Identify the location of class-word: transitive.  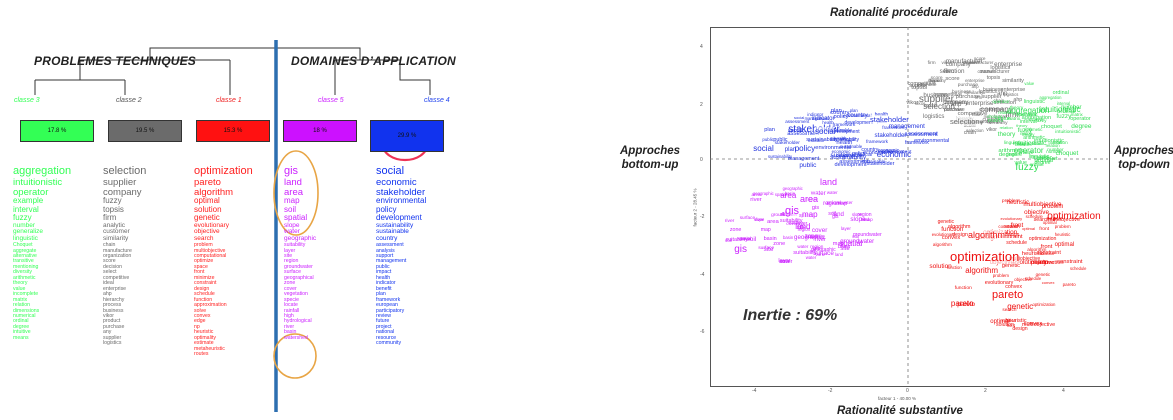
(23, 261).